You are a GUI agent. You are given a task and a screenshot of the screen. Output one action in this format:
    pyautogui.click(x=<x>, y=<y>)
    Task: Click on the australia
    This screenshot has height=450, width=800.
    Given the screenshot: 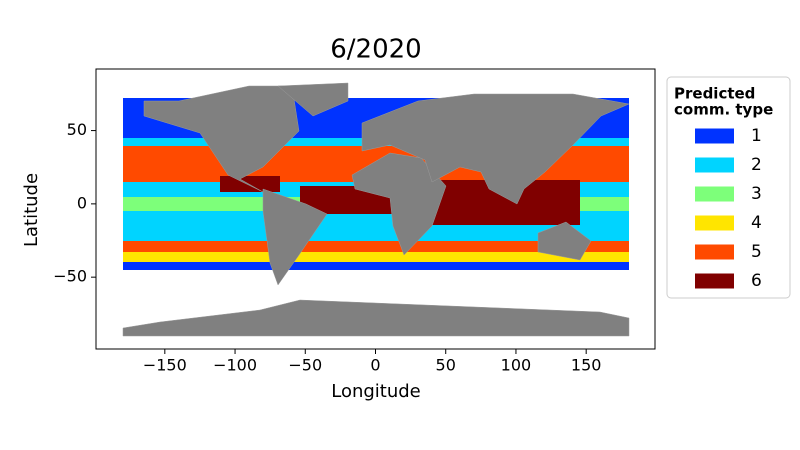 What is the action you would take?
    pyautogui.click(x=564, y=241)
    